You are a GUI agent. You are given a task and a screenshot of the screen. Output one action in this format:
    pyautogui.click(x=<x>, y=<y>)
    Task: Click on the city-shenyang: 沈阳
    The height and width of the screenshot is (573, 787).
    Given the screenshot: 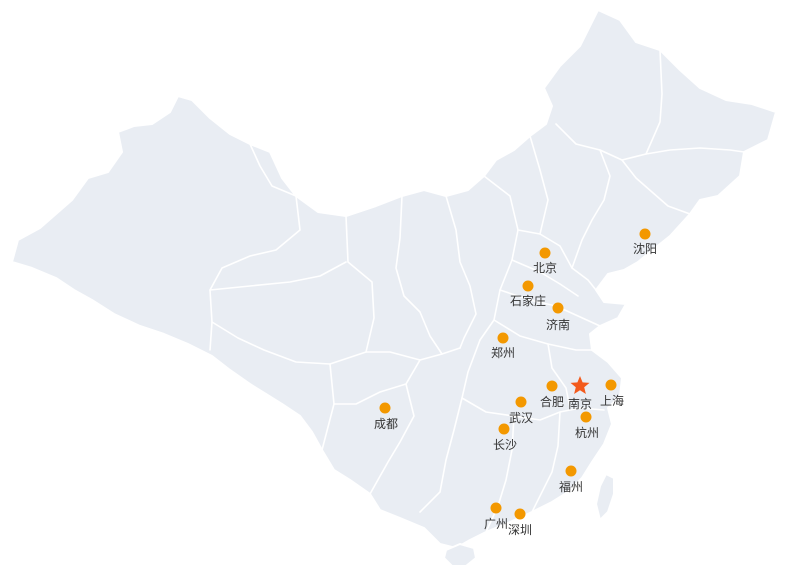 What is the action you would take?
    pyautogui.click(x=645, y=242)
    